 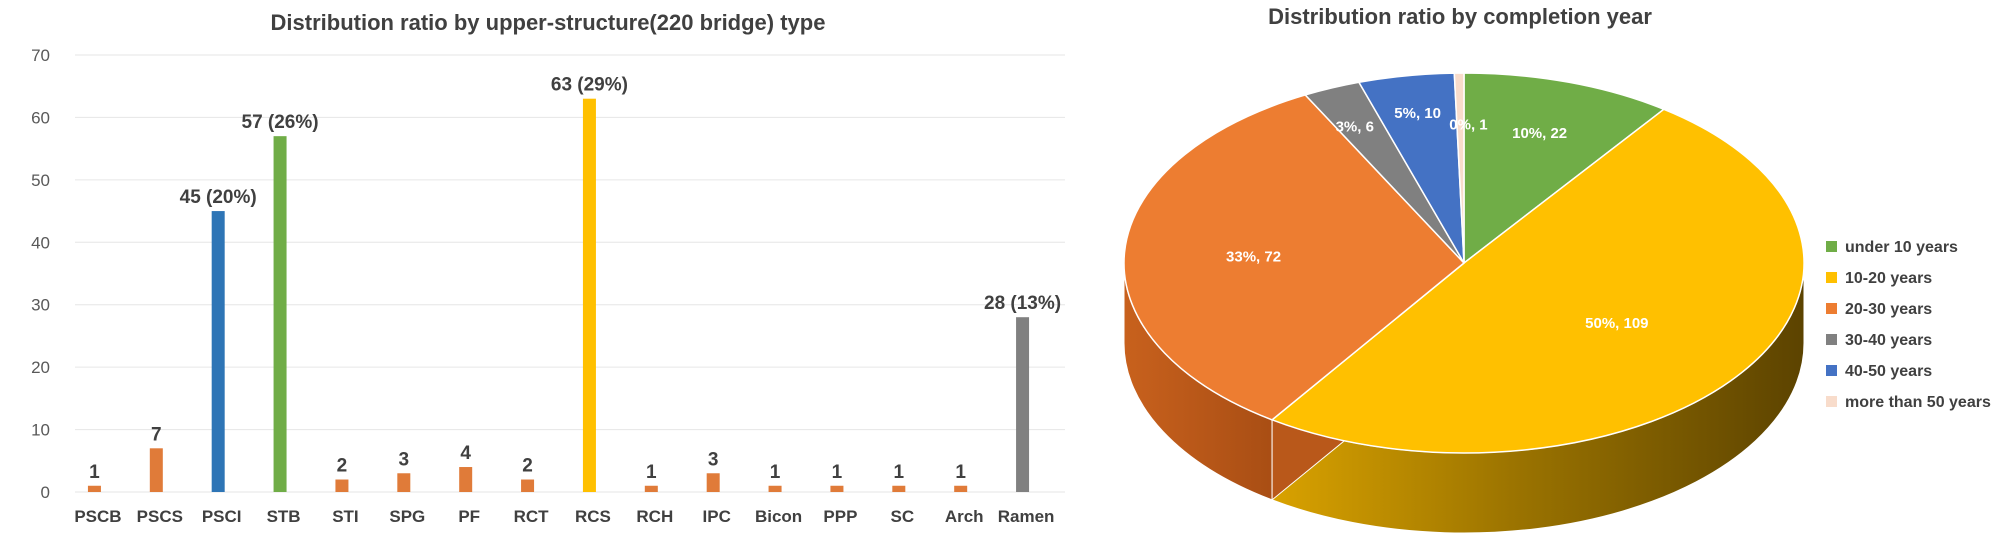 I want to click on pie-slice-under-10-years, so click(x=1564, y=168).